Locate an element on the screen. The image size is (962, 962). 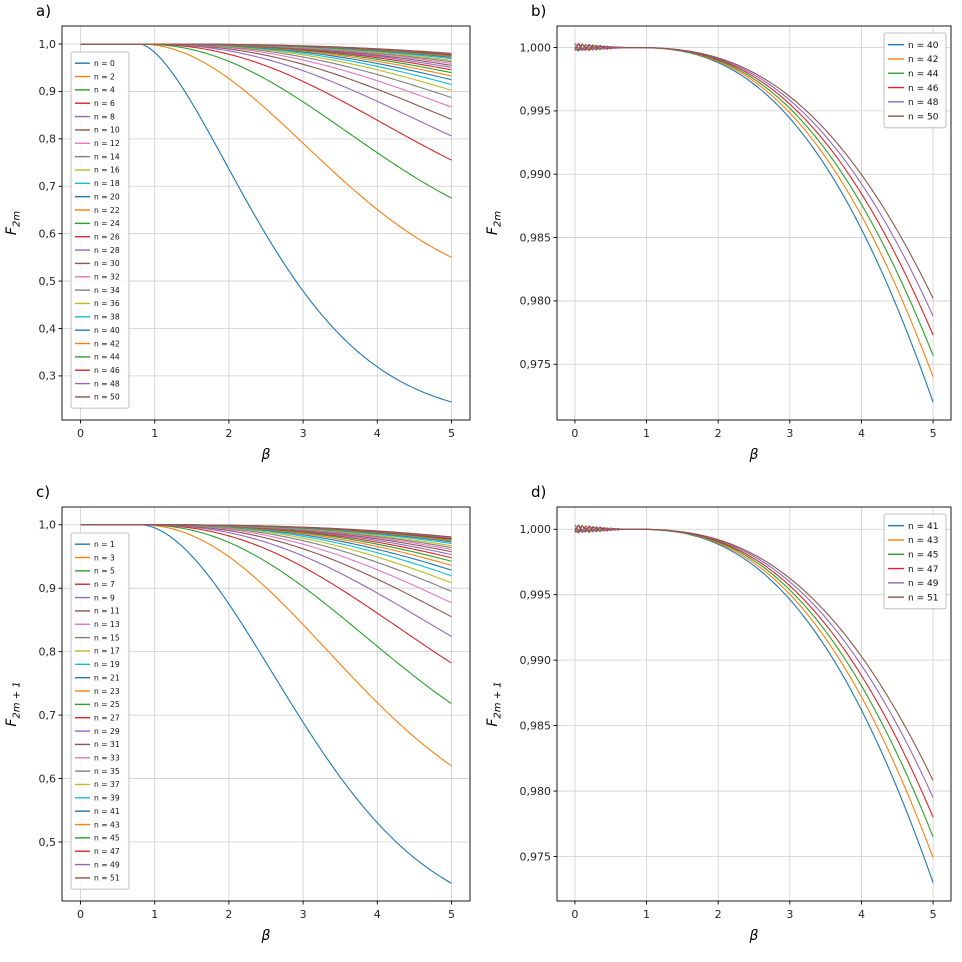
legend-label: n = 6 is located at coordinates (104, 103).